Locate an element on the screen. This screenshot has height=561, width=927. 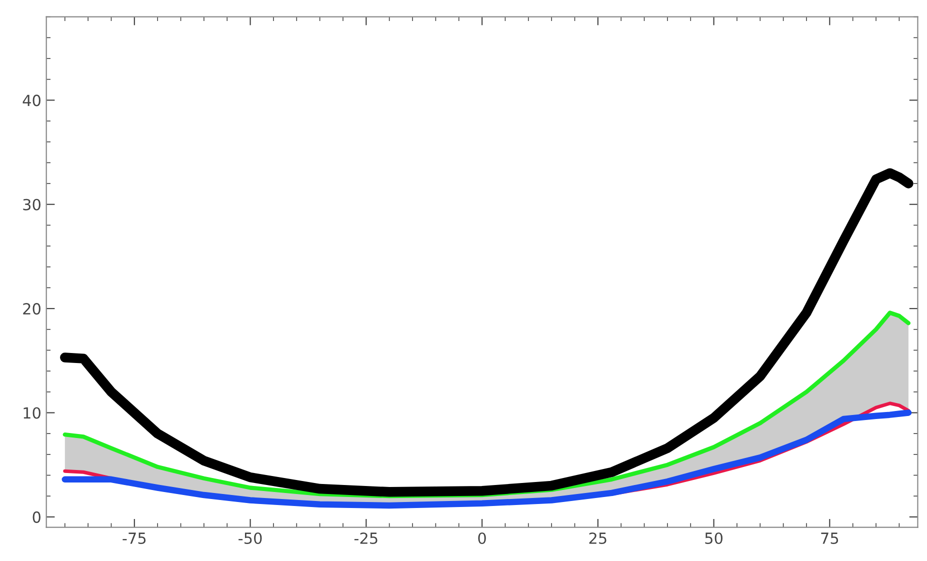
x-tick-label: 25 is located at coordinates (597, 538).